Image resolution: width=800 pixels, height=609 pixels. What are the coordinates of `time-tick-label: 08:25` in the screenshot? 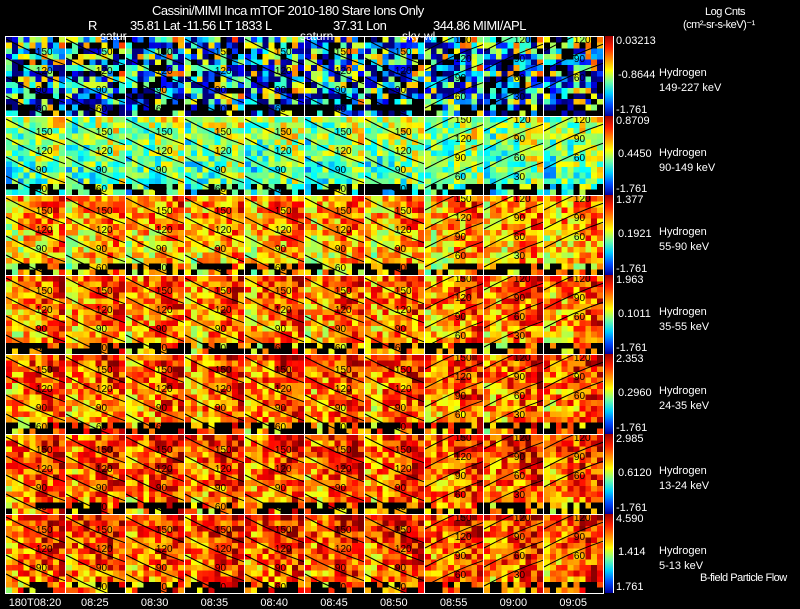 It's located at (95, 603).